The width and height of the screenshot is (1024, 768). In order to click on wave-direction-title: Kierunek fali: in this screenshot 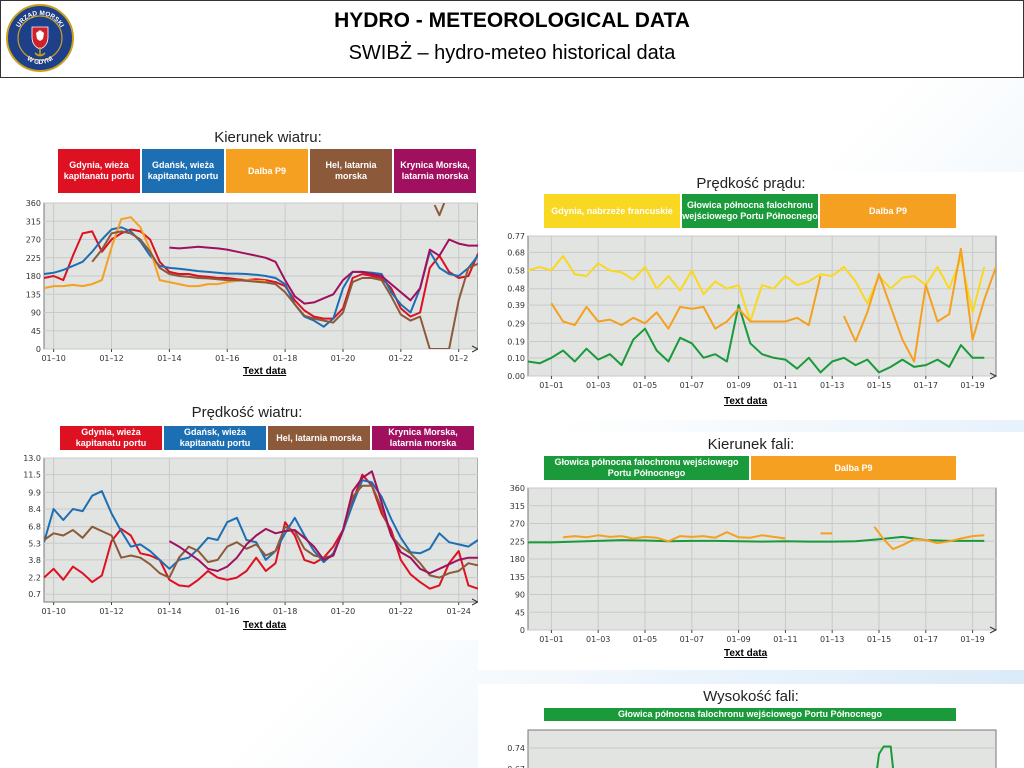, I will do `click(751, 444)`.